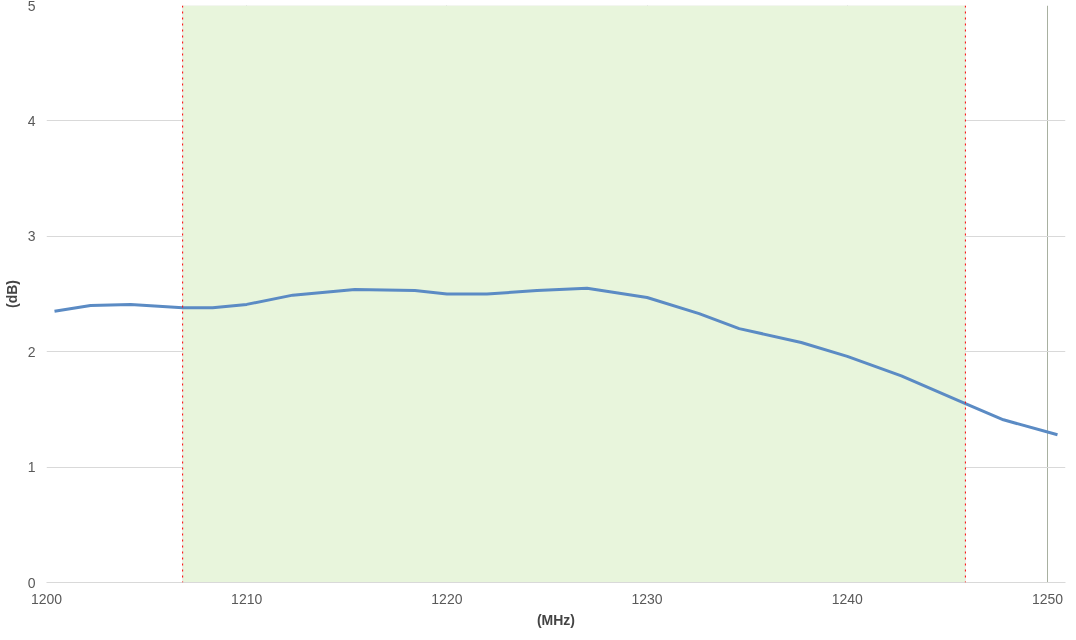 This screenshot has height=640, width=1076. Describe the element at coordinates (556, 619) in the screenshot. I see `x-axis-title: (MHz)` at that location.